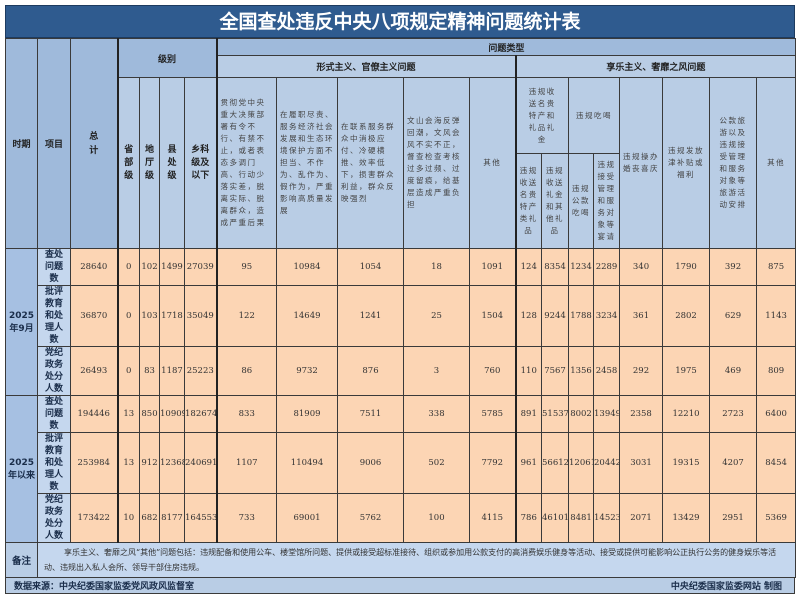 The height and width of the screenshot is (594, 800). I want to click on header-travel: 公款旅游以及违规接受管理和服务对象等旅游活动安排, so click(733, 163).